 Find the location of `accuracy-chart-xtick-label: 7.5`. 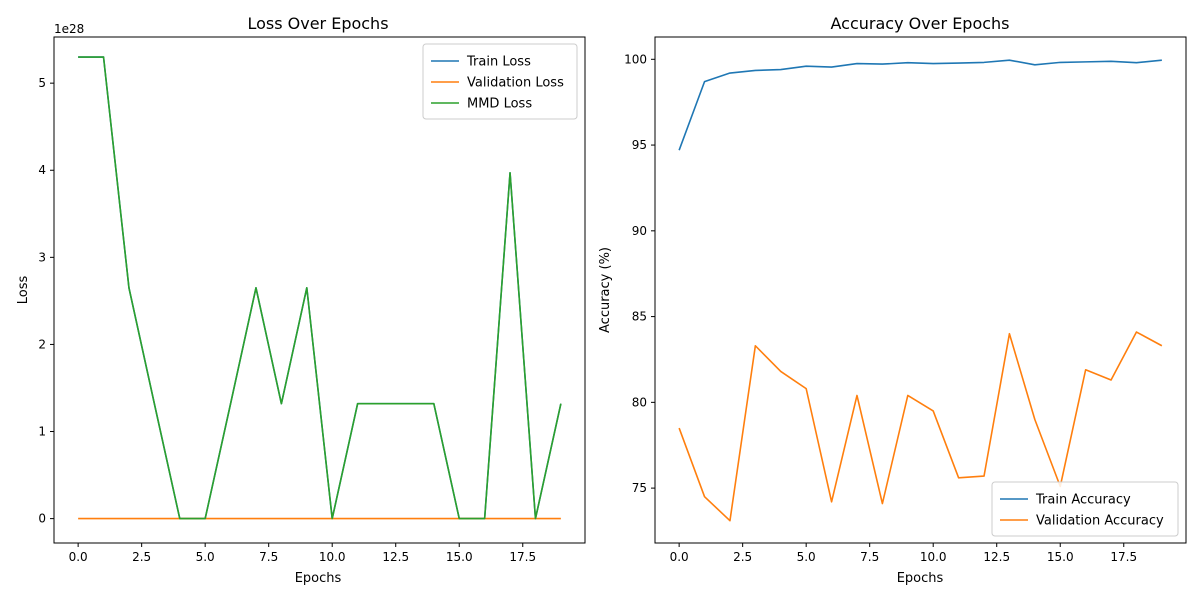

accuracy-chart-xtick-label: 7.5 is located at coordinates (869, 557).